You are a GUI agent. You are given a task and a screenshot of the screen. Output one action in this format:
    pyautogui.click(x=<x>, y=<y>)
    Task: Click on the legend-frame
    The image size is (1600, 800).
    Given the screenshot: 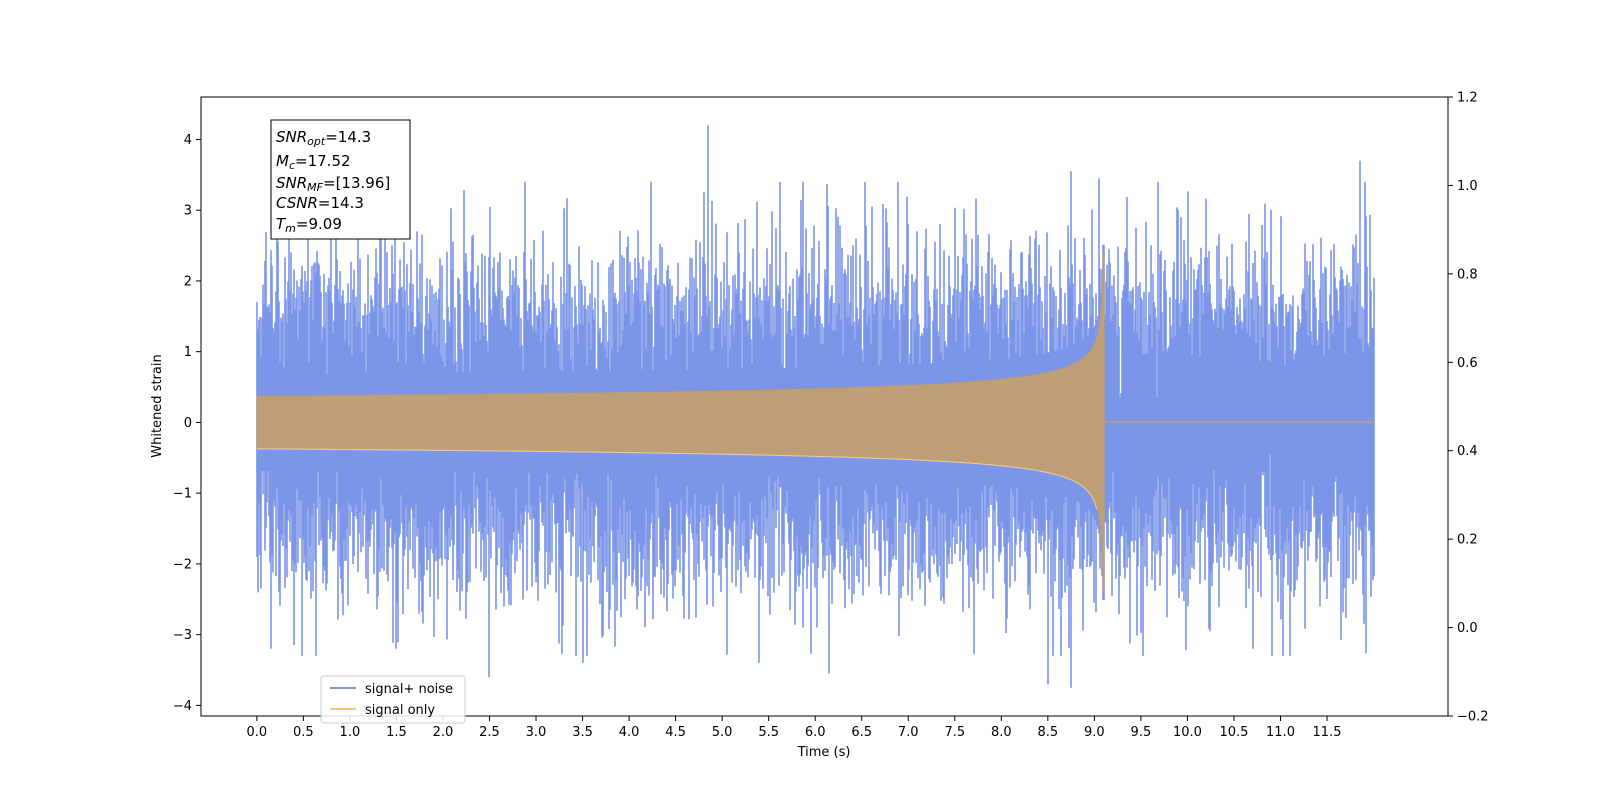 What is the action you would take?
    pyautogui.click(x=393, y=699)
    